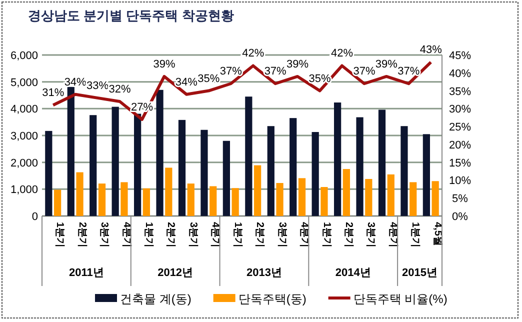 The height and width of the screenshot is (322, 522). What do you see at coordinates (24, 163) in the screenshot?
I see `y-tick-label: 2,000` at bounding box center [24, 163].